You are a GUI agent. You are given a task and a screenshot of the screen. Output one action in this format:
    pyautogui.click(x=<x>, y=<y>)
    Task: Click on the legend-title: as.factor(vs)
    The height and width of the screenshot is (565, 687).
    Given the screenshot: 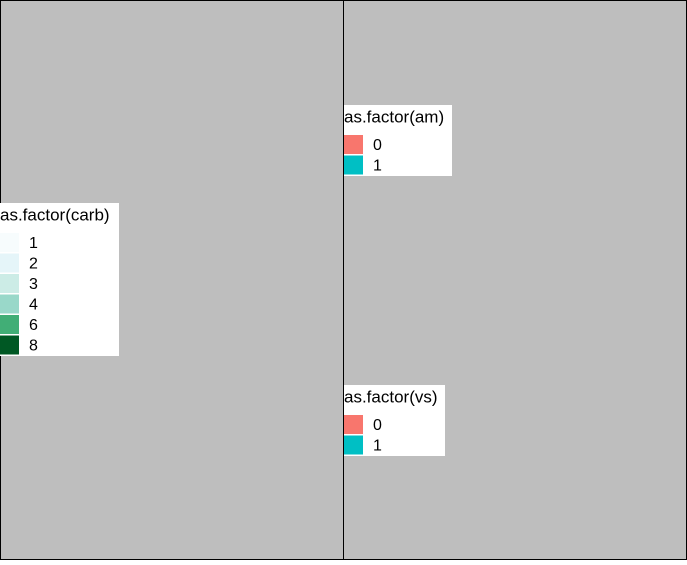 What is the action you would take?
    pyautogui.click(x=391, y=396)
    